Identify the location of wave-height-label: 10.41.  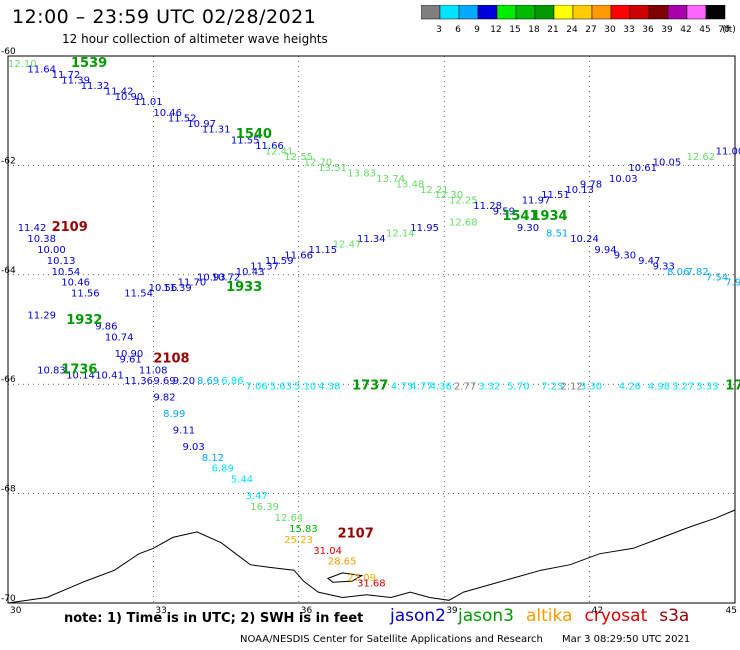
(109, 376).